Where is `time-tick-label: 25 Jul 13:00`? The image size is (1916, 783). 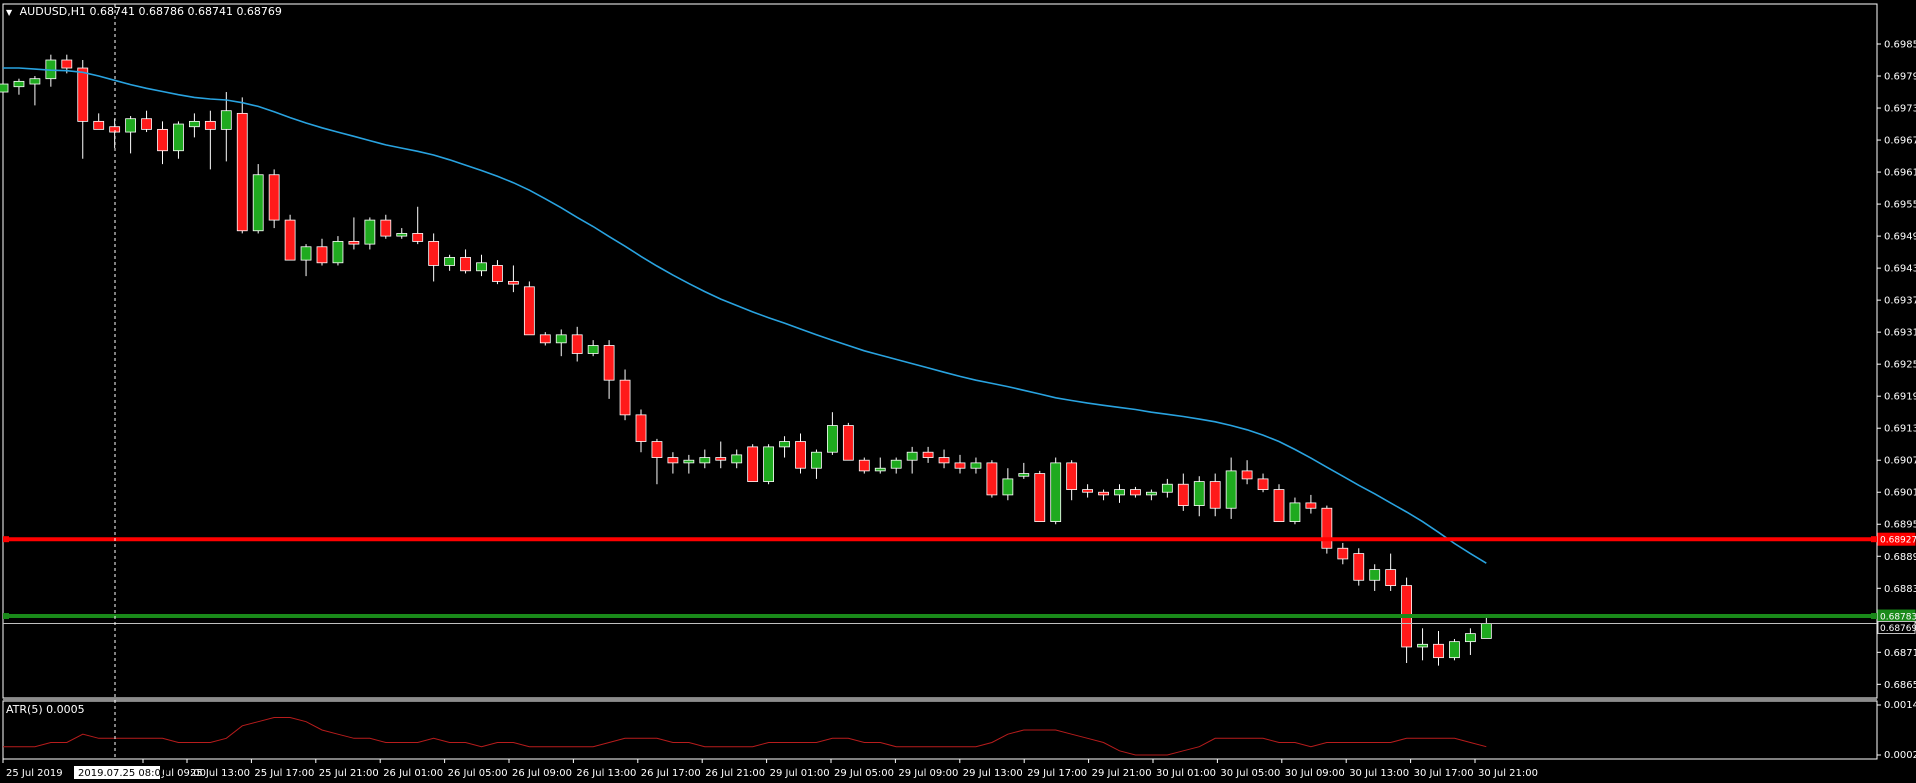 time-tick-label: 25 Jul 13:00 is located at coordinates (220, 773).